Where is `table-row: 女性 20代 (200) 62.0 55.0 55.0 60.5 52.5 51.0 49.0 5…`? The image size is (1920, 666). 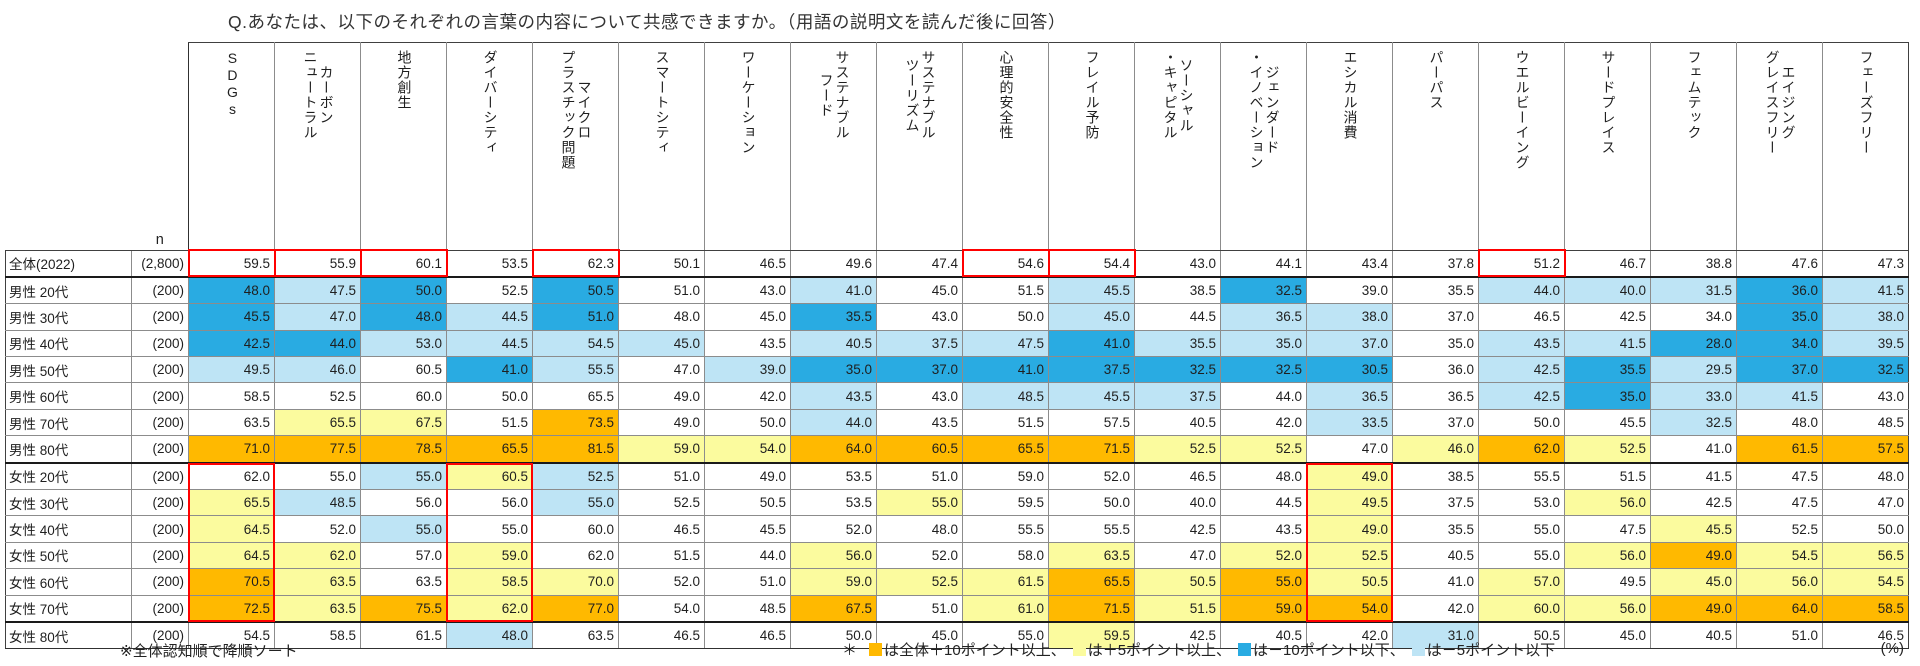
table-row: 女性 20代 (200) 62.0 55.0 55.0 60.5 52.5 51.0 49.0 5… is located at coordinates (957, 476).